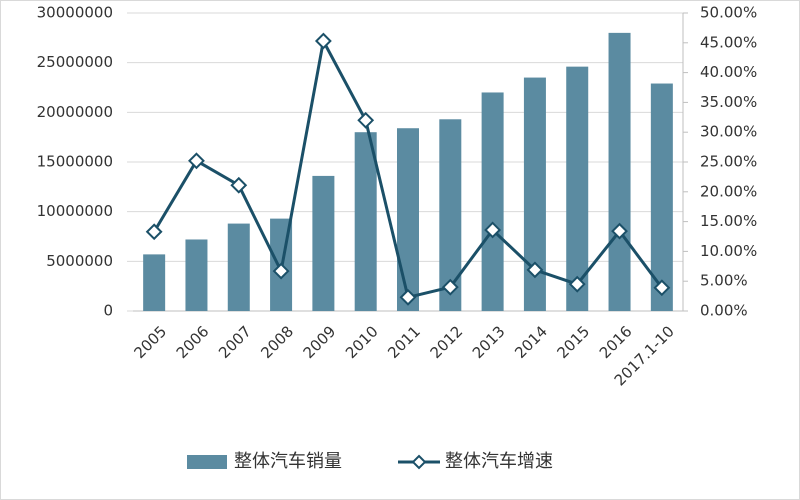  I want to click on y-tick-label: 25000000, so click(75, 62).